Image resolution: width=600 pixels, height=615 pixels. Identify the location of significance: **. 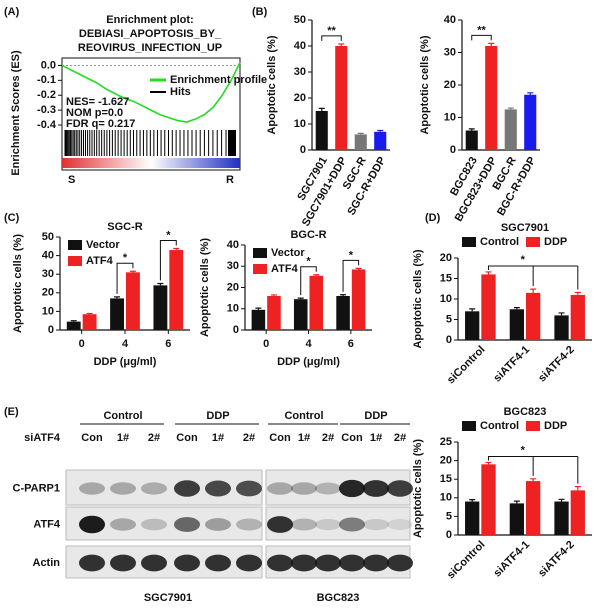
(331, 31).